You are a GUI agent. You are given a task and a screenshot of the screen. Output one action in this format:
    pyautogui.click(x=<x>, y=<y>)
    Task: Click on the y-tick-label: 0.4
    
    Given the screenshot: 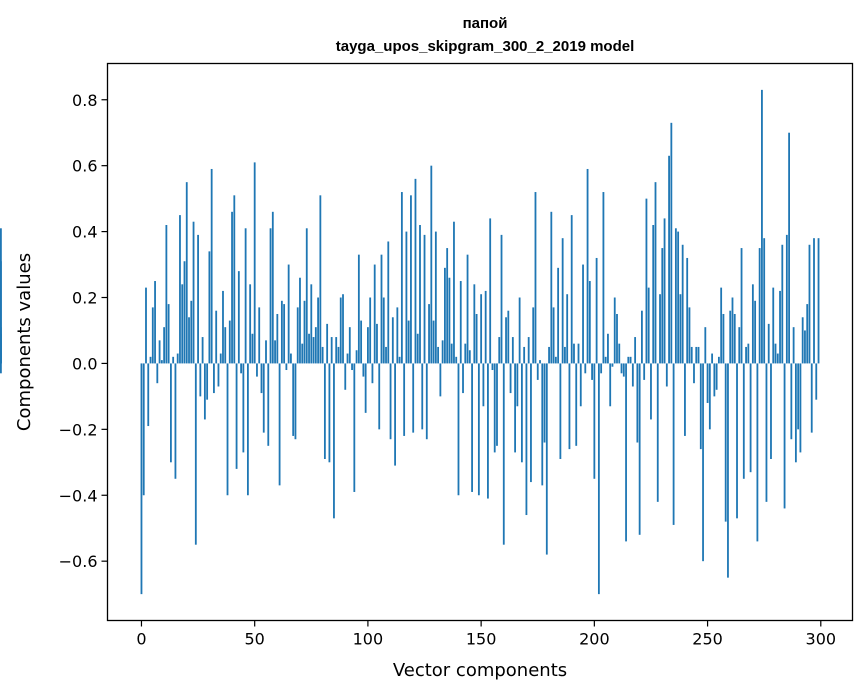 What is the action you would take?
    pyautogui.click(x=84, y=232)
    